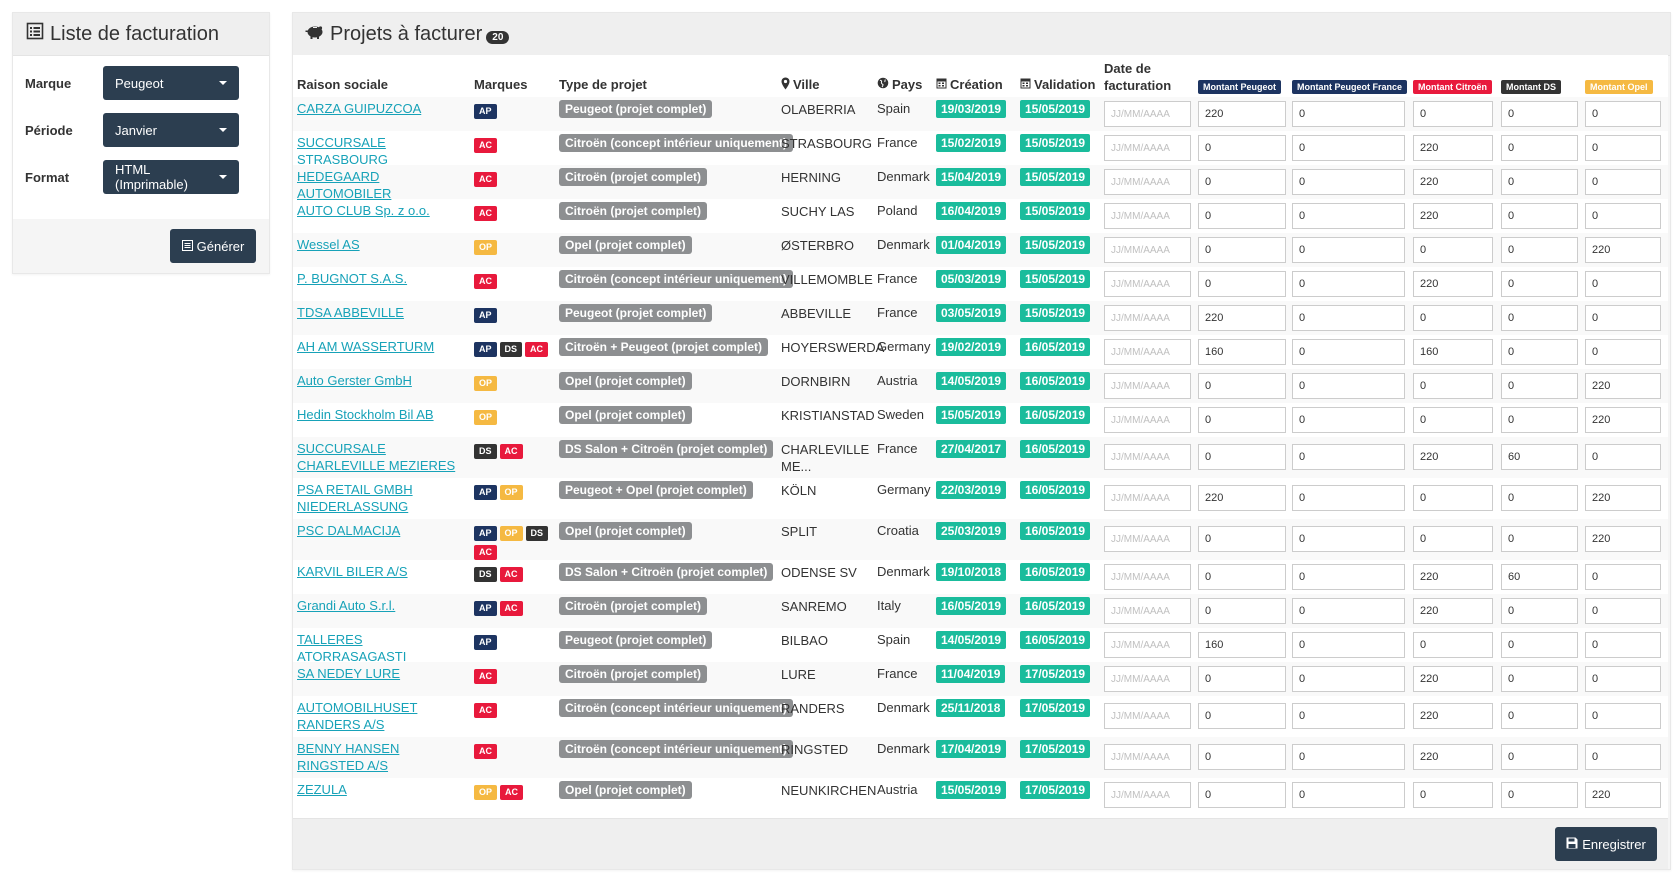 The width and height of the screenshot is (1680, 880). Describe the element at coordinates (366, 346) in the screenshot. I see `company-link: AH AM WASSERTURM` at that location.